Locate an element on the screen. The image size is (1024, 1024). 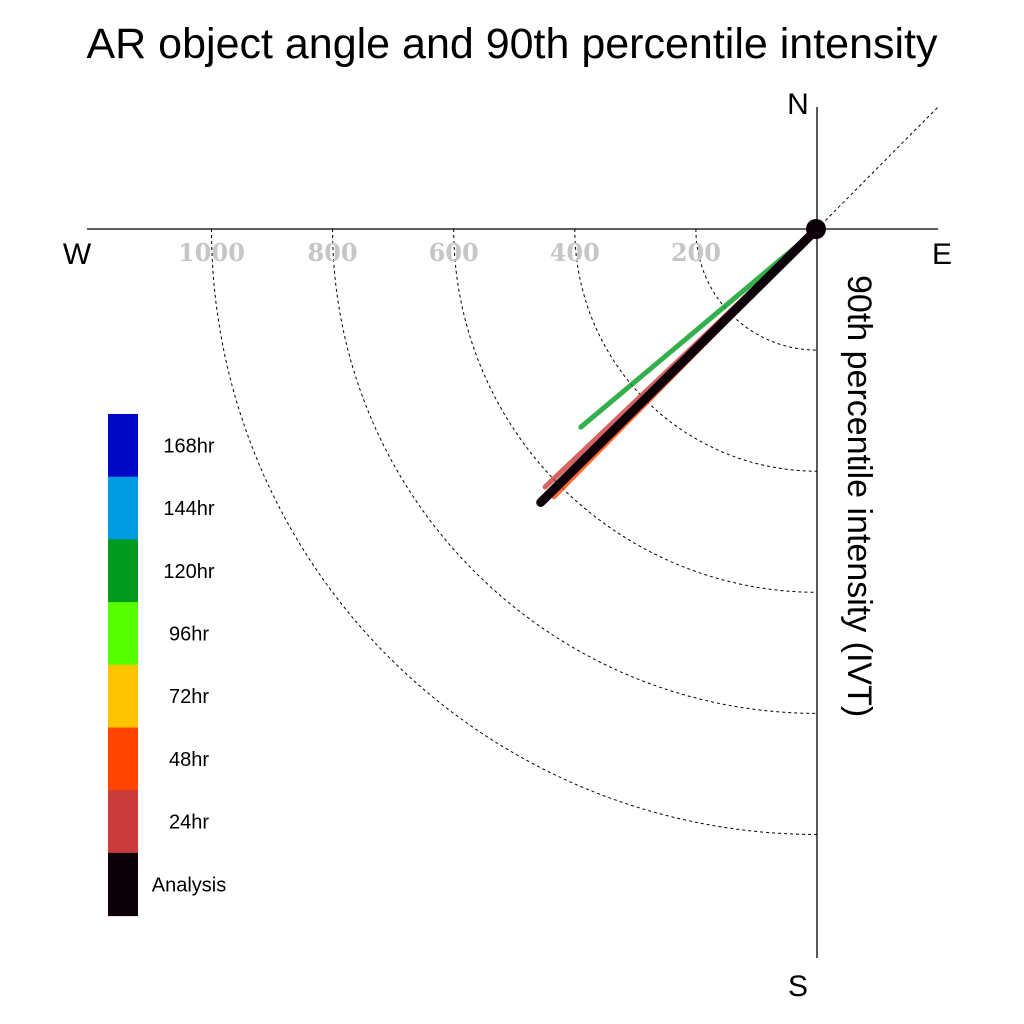
legend-swatch-48hr is located at coordinates (123, 759).